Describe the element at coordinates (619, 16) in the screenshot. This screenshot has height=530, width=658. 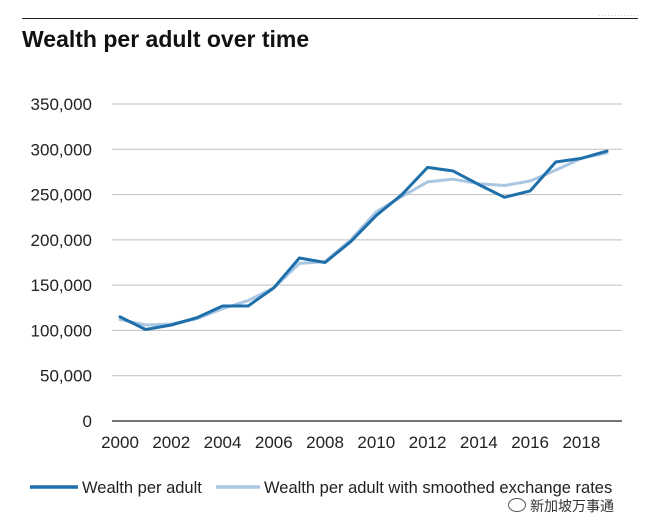
I see `corner-mark: ·············` at that location.